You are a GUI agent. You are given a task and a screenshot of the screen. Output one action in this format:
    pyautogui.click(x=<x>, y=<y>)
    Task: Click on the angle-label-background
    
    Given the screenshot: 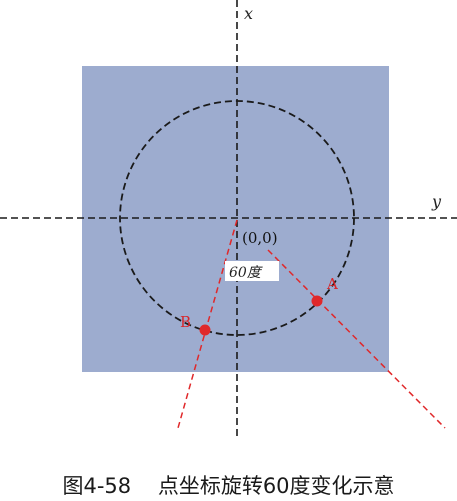 What is the action you would take?
    pyautogui.click(x=252, y=271)
    